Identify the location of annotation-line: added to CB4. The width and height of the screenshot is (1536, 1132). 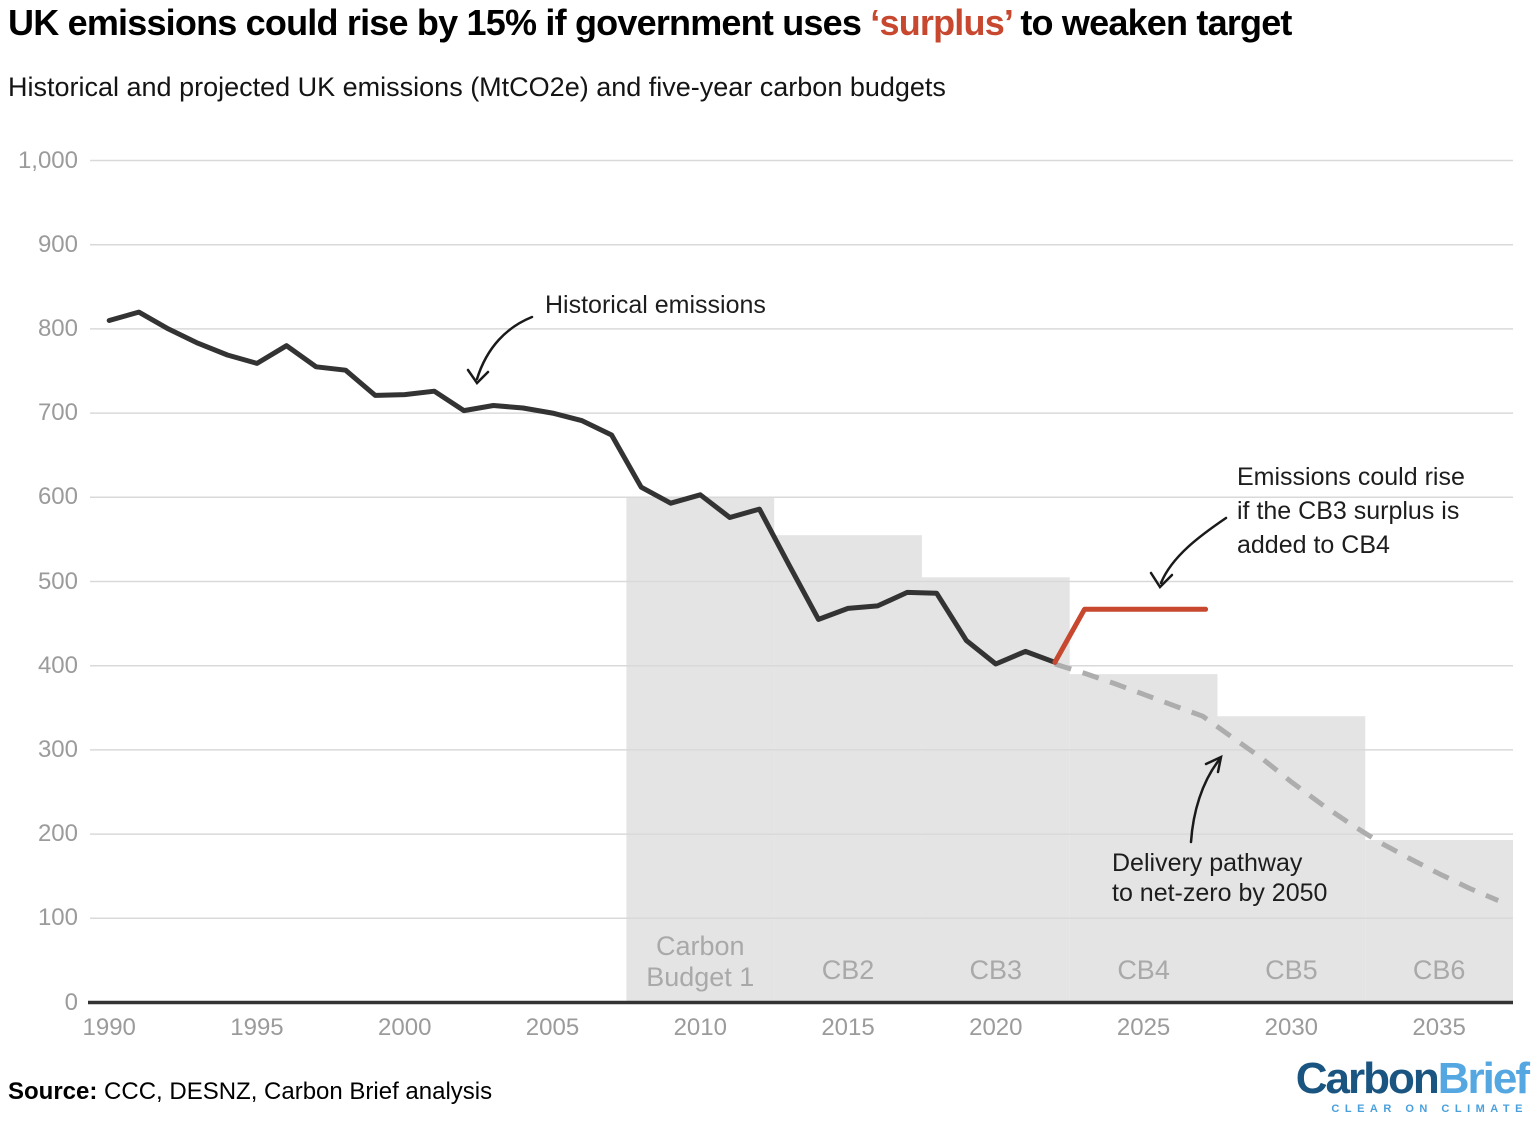
(1313, 545).